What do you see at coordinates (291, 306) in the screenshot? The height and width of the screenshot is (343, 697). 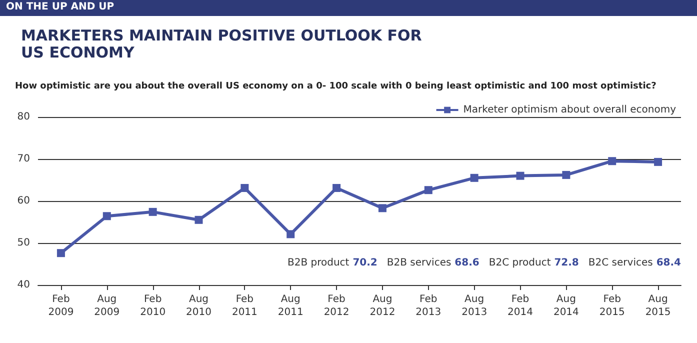 I see `x-tick-label: Aug 2011` at bounding box center [291, 306].